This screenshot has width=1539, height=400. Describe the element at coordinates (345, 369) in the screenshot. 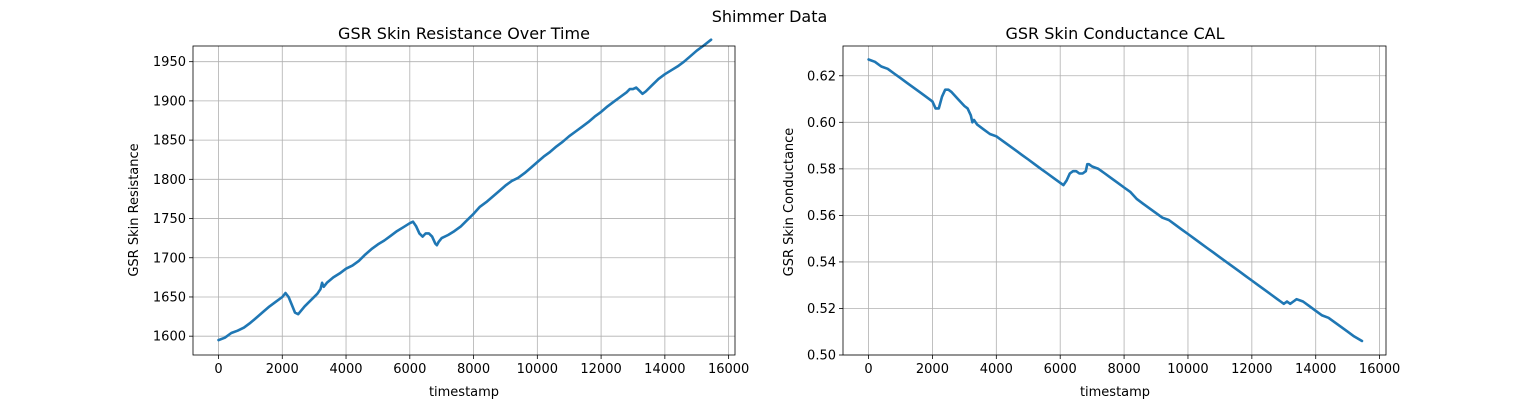

I see `resistance-x-tick-label: 4000` at that location.